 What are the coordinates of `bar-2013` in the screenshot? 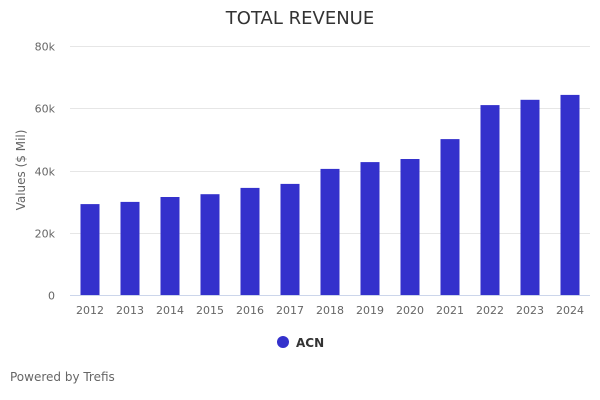 It's located at (130, 248).